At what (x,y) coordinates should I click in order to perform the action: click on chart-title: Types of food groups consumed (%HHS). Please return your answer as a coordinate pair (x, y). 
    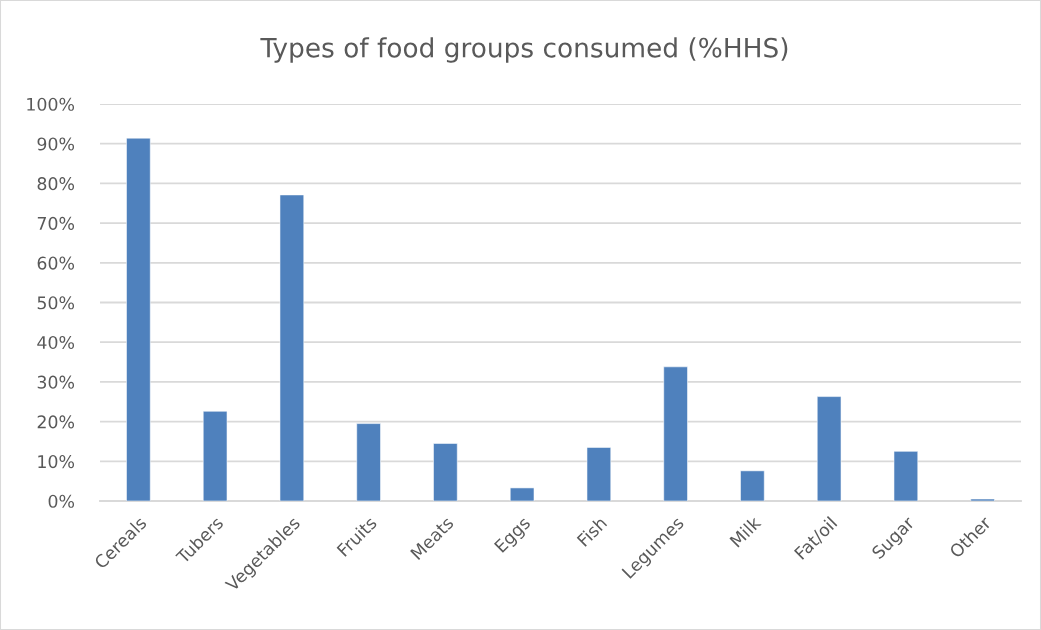
    Looking at the image, I should click on (524, 50).